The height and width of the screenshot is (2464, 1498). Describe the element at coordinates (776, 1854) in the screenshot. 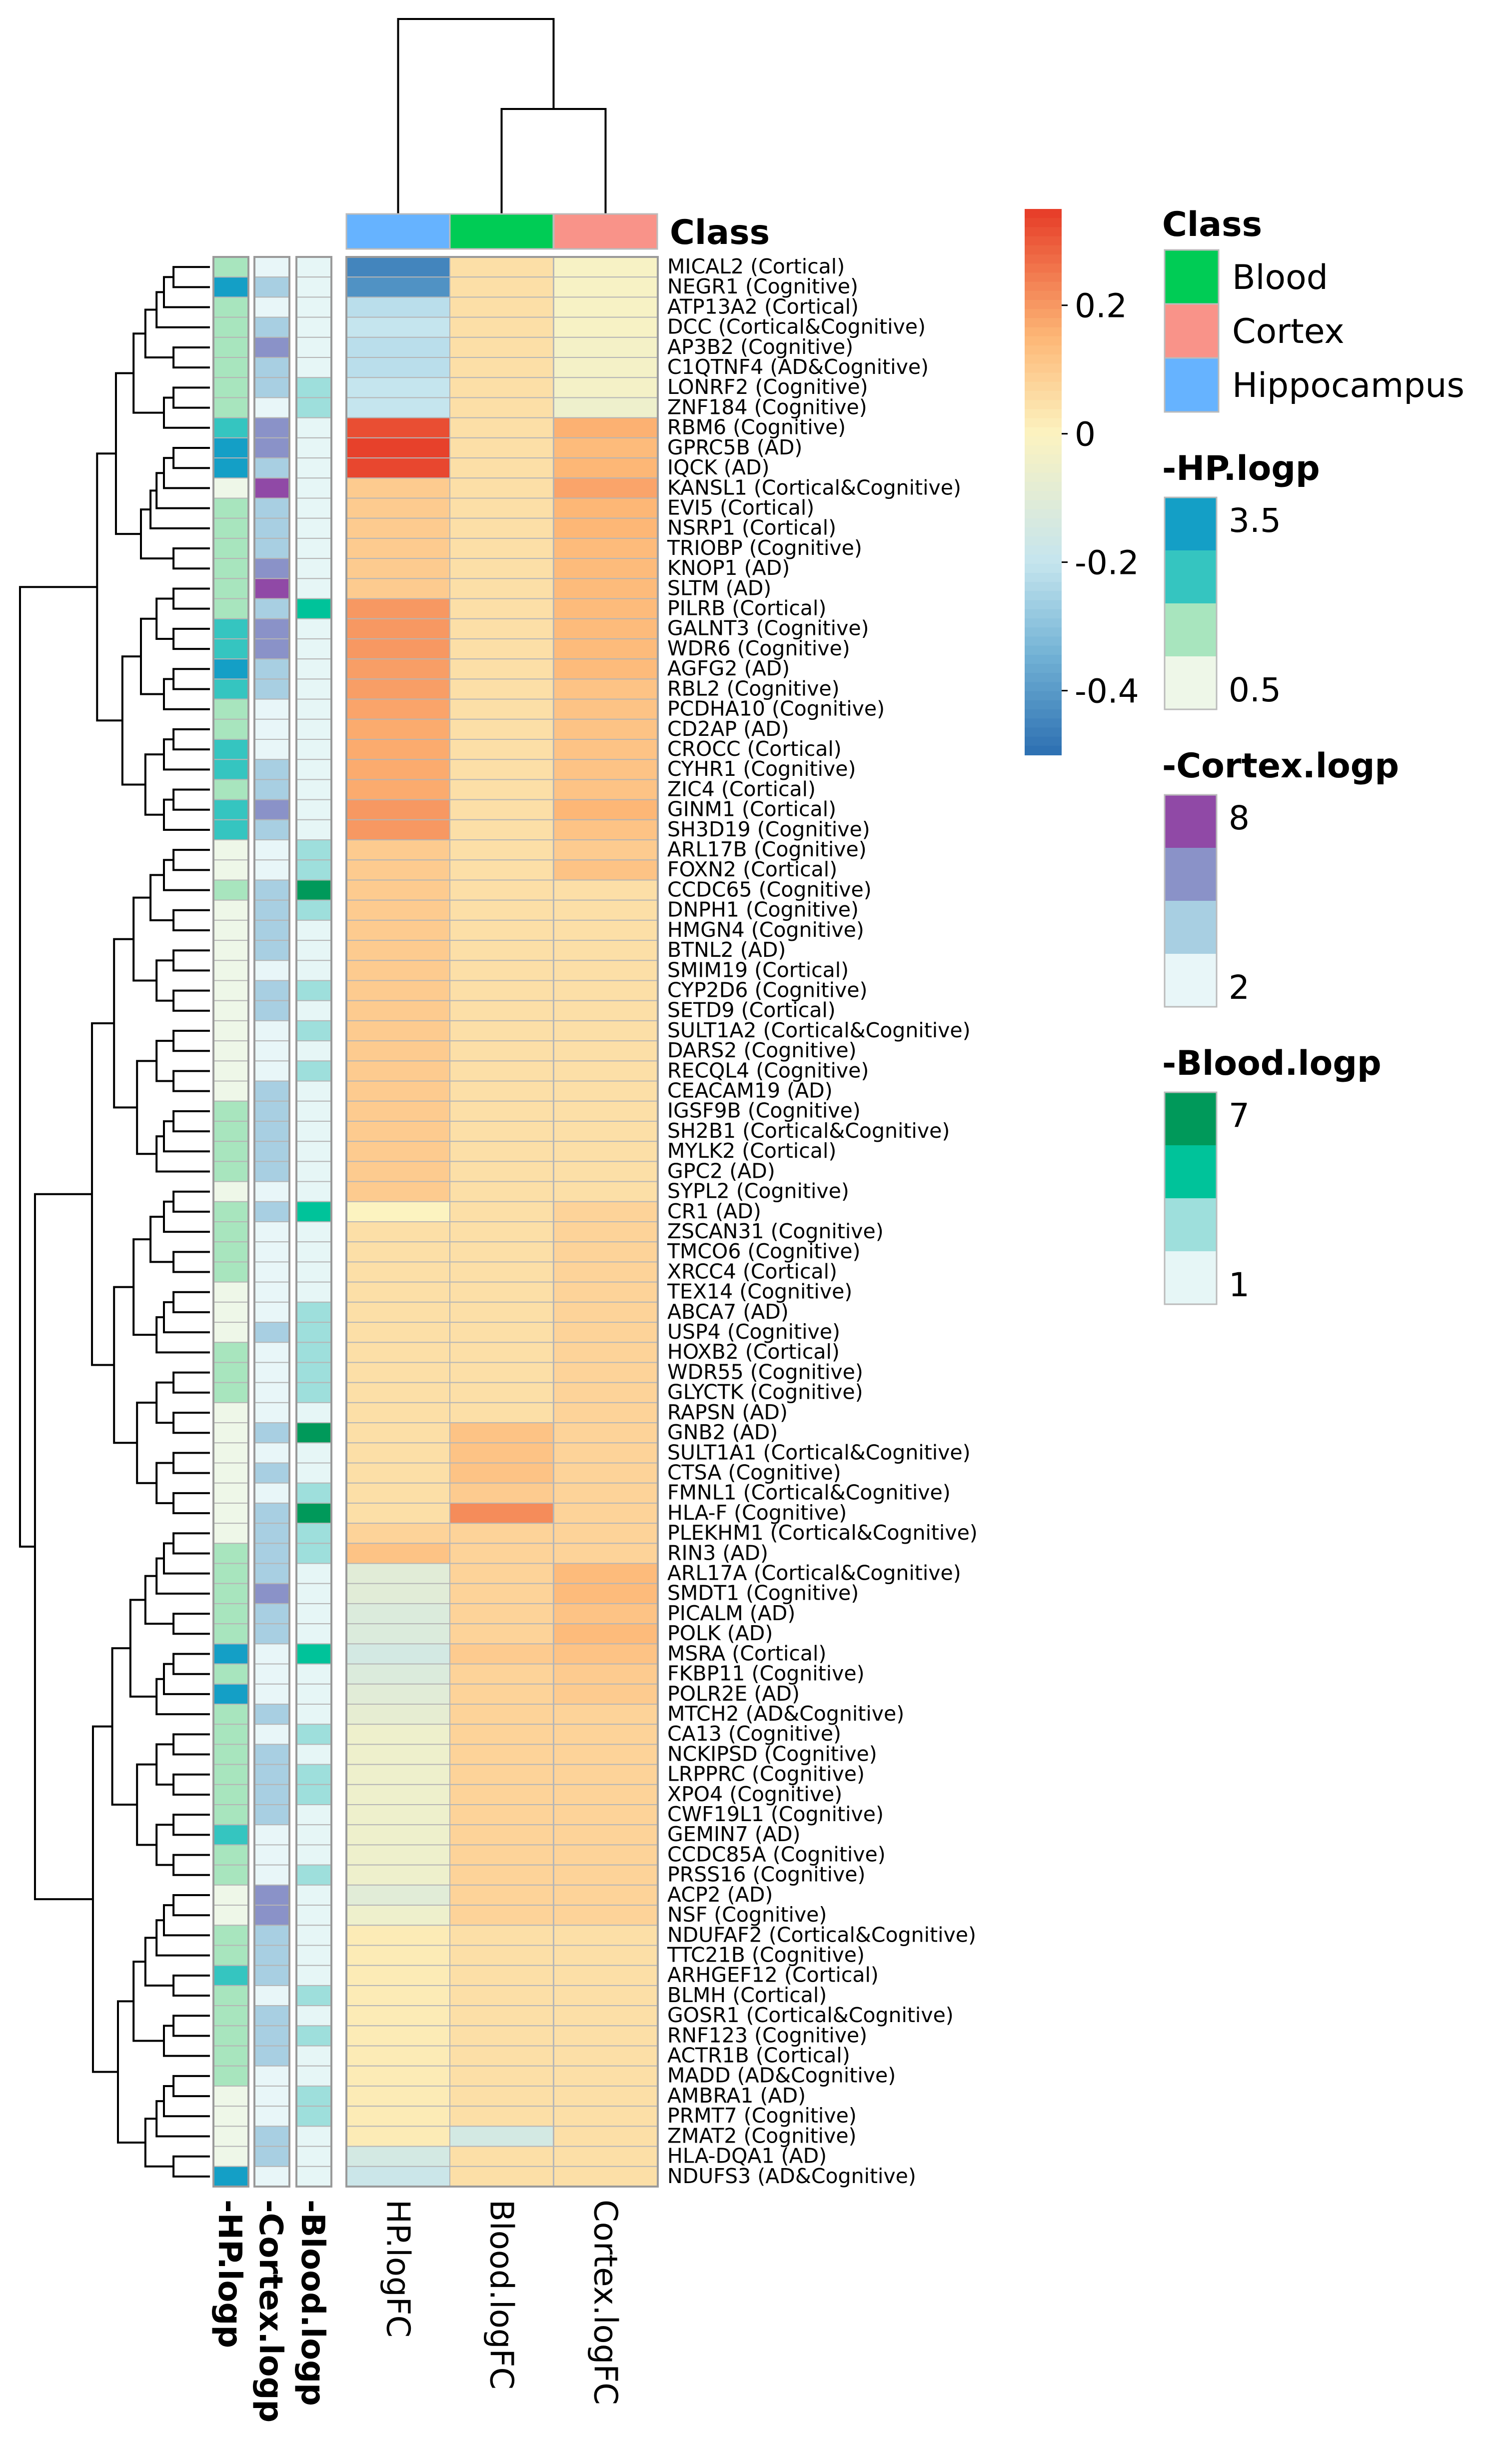

I see `row-label: CCDC85A (Cognitive)` at that location.